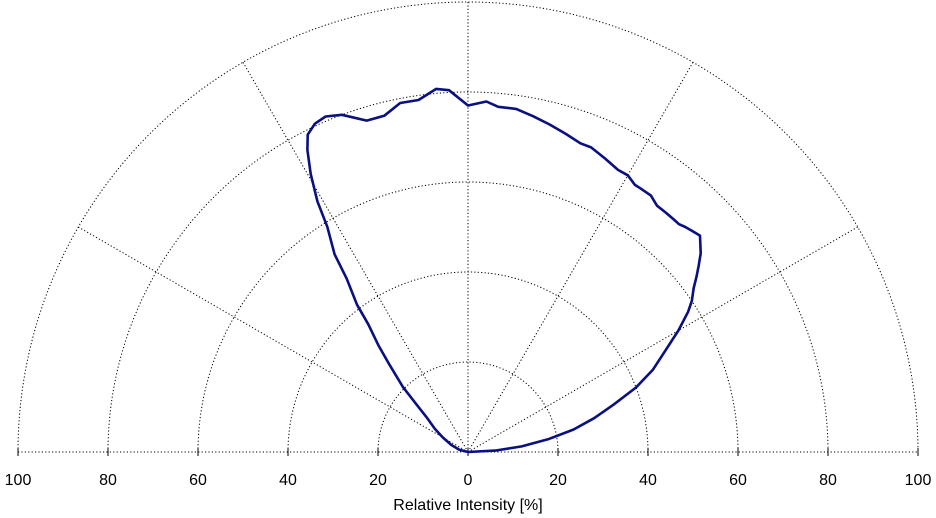 The image size is (936, 518). What do you see at coordinates (378, 480) in the screenshot?
I see `tick-label-left: 20` at bounding box center [378, 480].